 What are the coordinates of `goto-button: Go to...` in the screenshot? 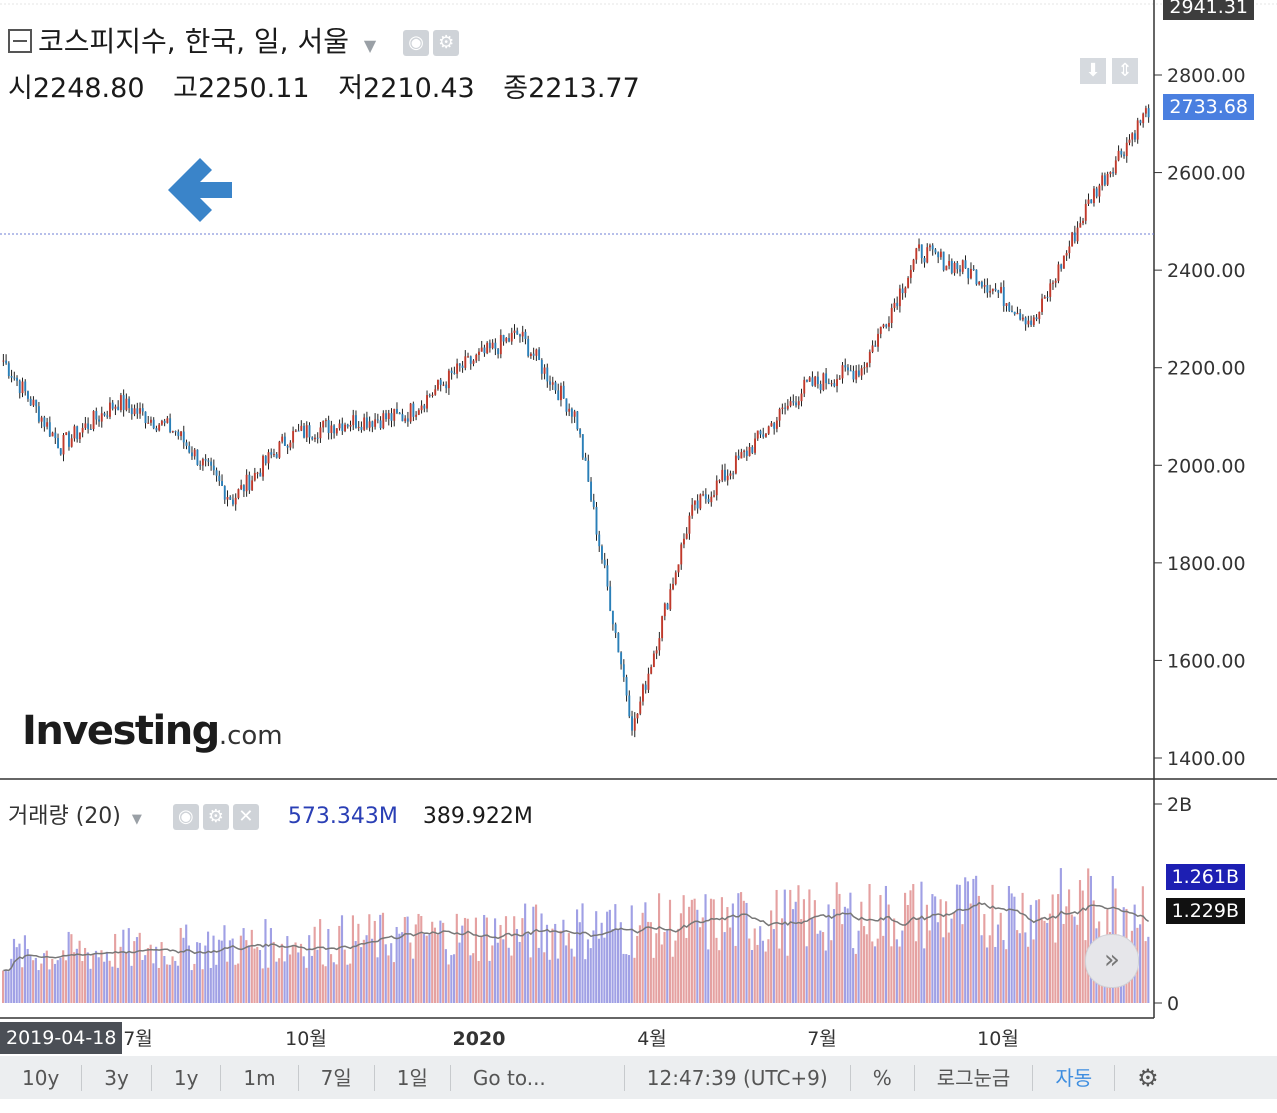 It's located at (538, 1077).